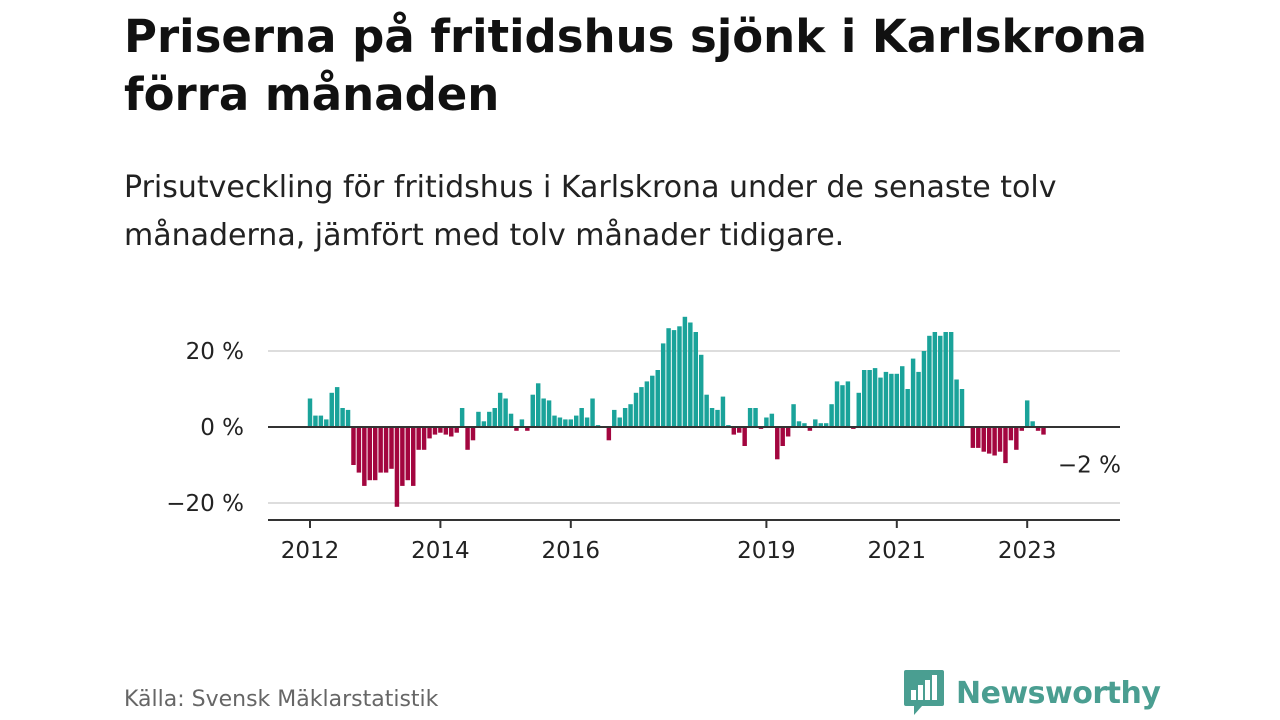 This screenshot has height=720, width=1280. I want to click on x-tick-label: 2012, so click(310, 551).